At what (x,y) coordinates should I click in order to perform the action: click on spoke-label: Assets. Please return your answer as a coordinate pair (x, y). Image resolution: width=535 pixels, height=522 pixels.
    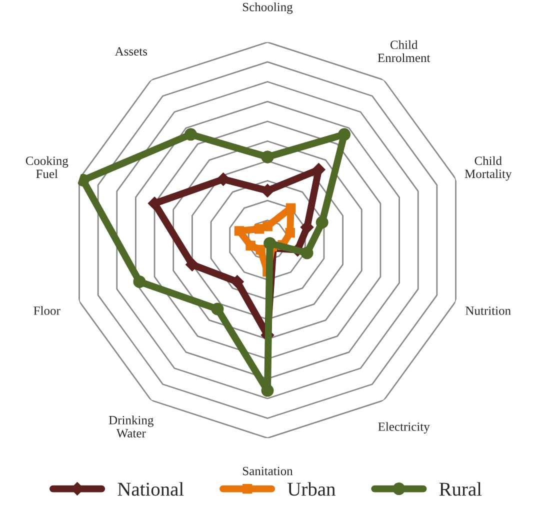
    Looking at the image, I should click on (131, 51).